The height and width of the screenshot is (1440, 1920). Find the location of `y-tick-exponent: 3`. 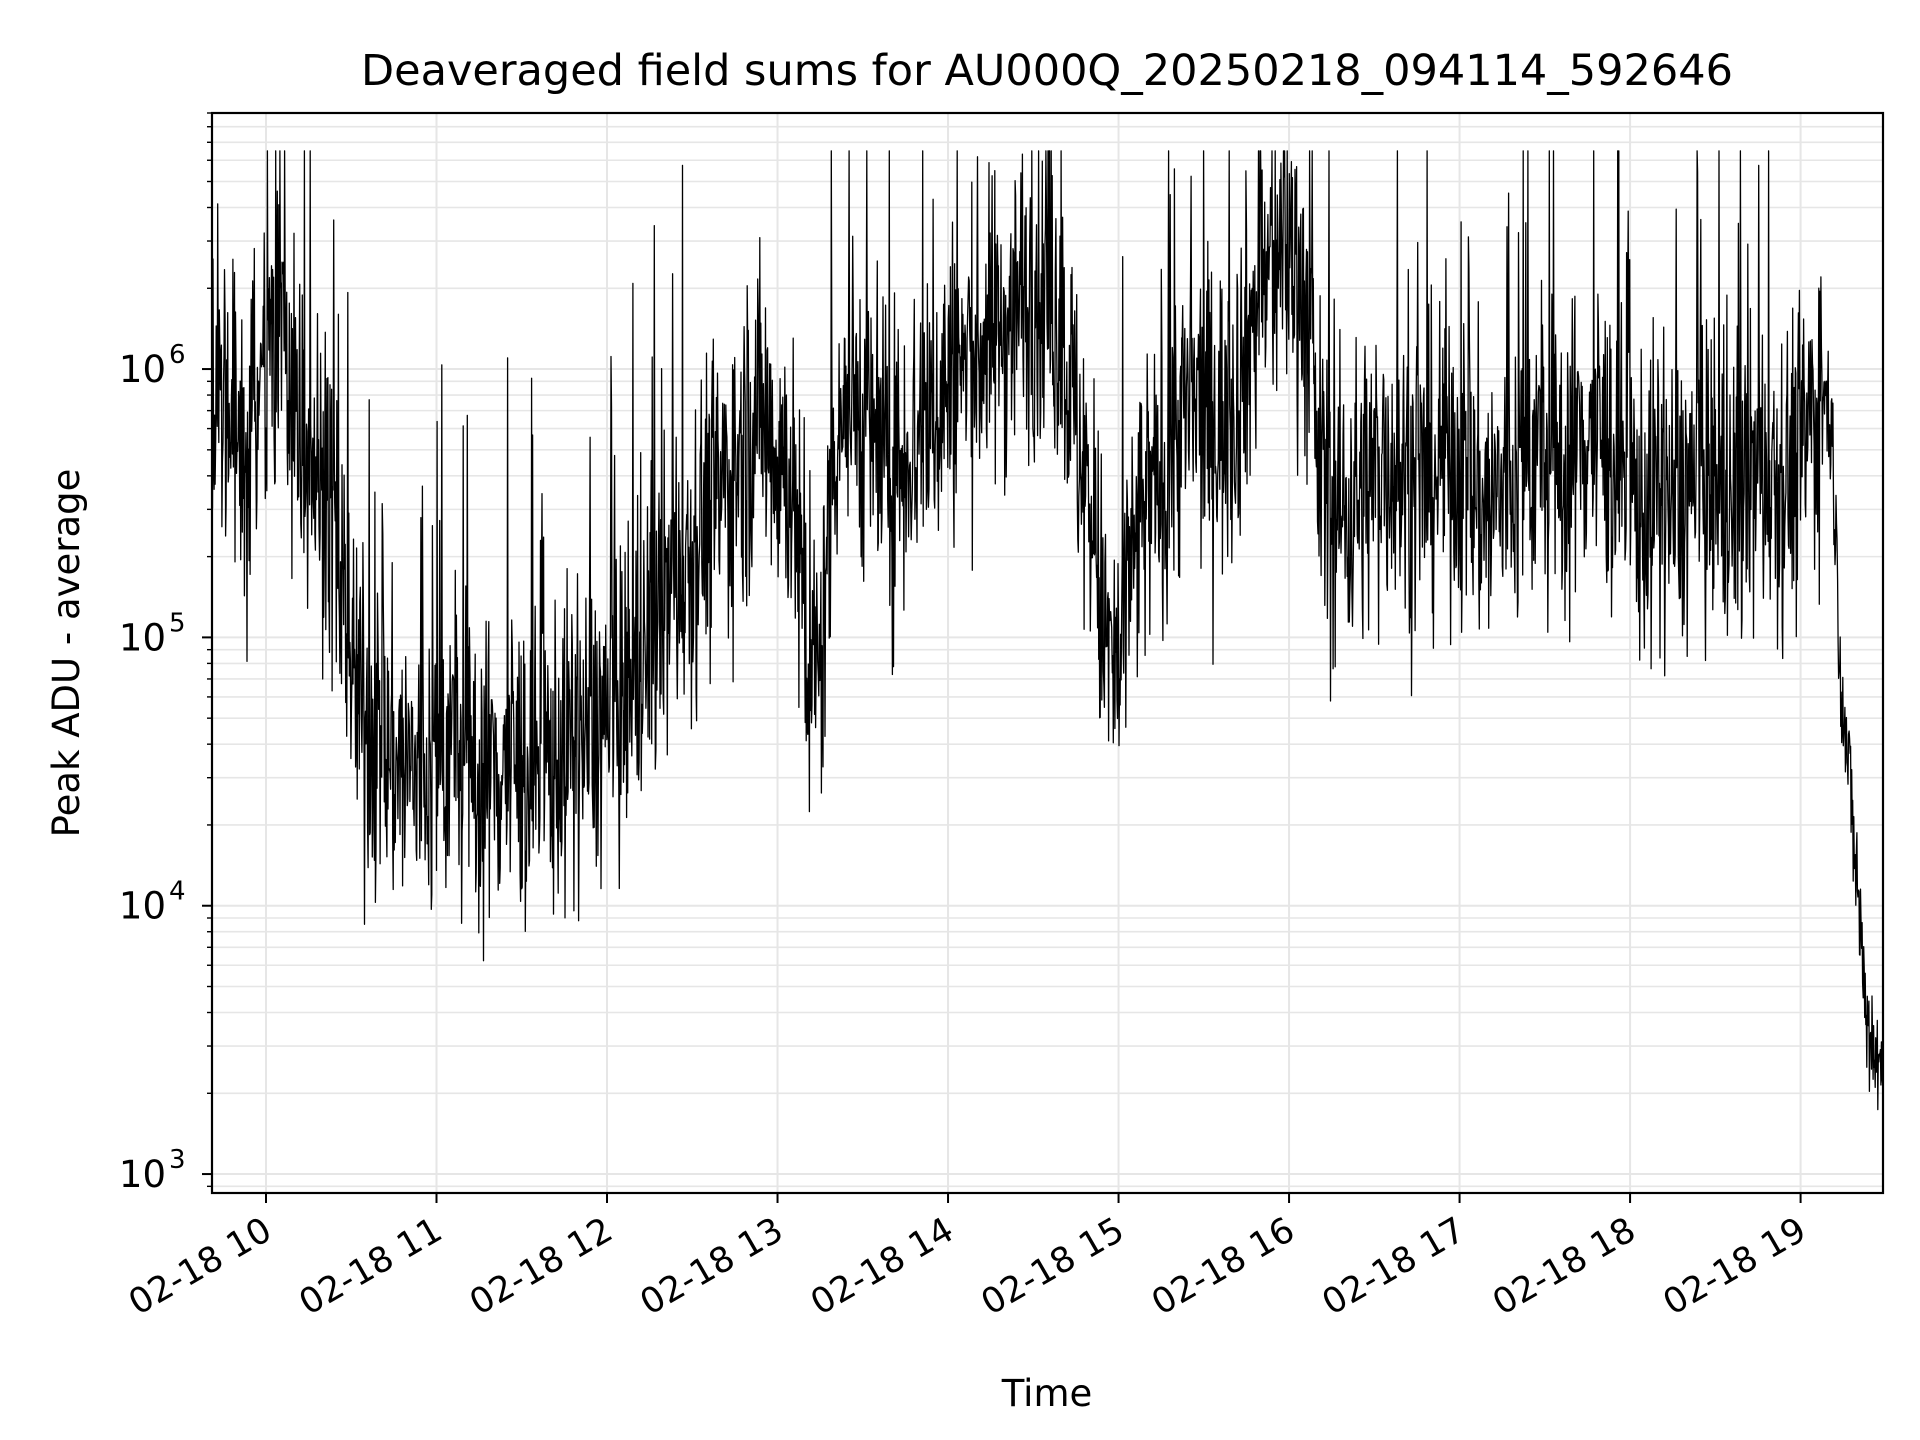

y-tick-exponent: 3 is located at coordinates (177, 1160).